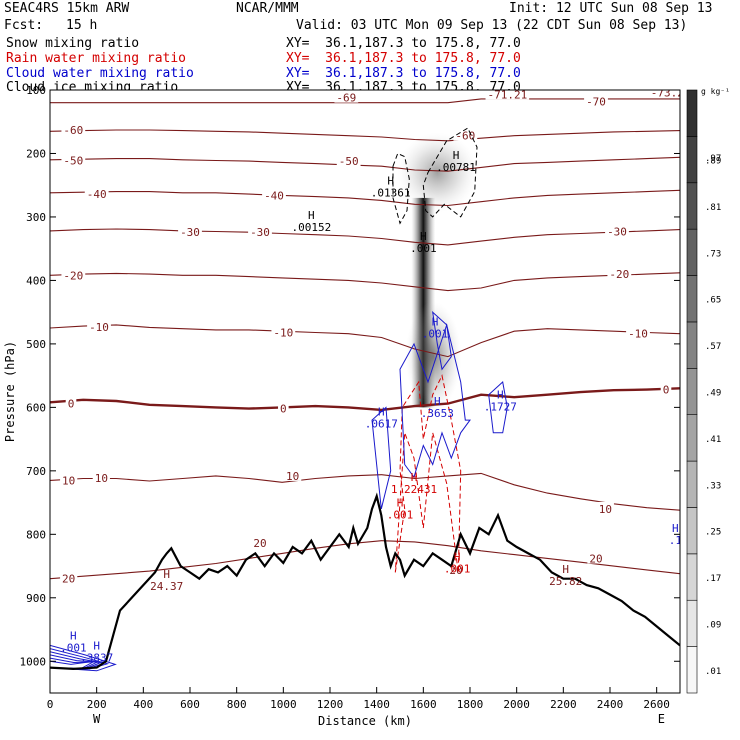 This screenshot has height=740, width=740. What do you see at coordinates (456, 167) in the screenshot?
I see `maximum-value: .00781` at bounding box center [456, 167].